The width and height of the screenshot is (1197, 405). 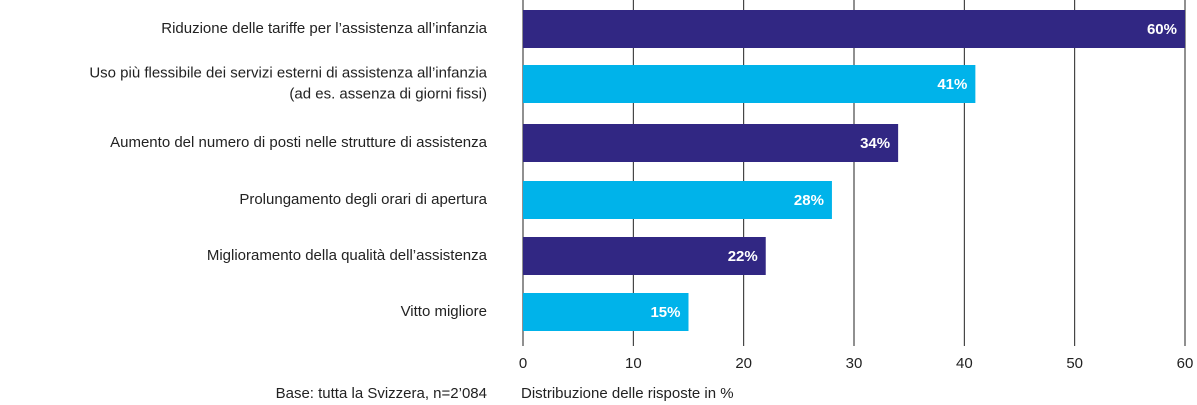 What do you see at coordinates (1074, 363) in the screenshot?
I see `x-tick-label: 50` at bounding box center [1074, 363].